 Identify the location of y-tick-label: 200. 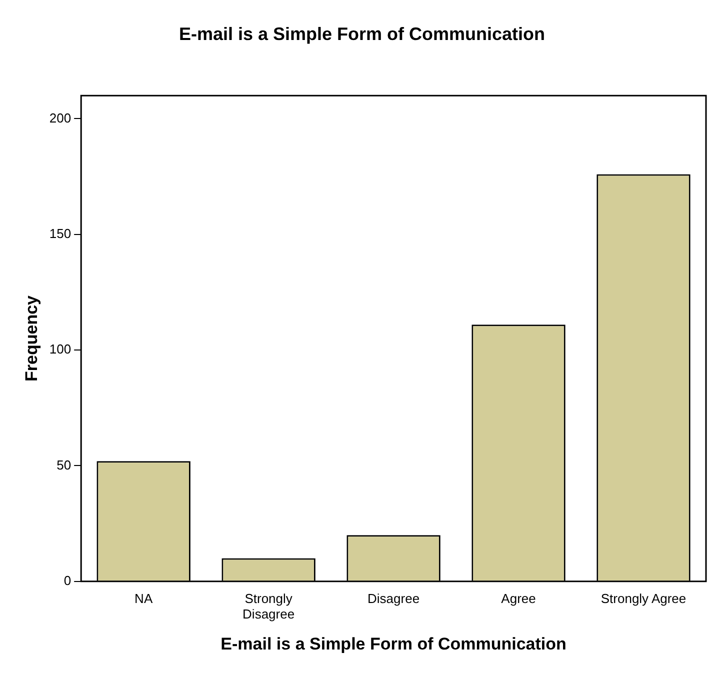
(60, 118).